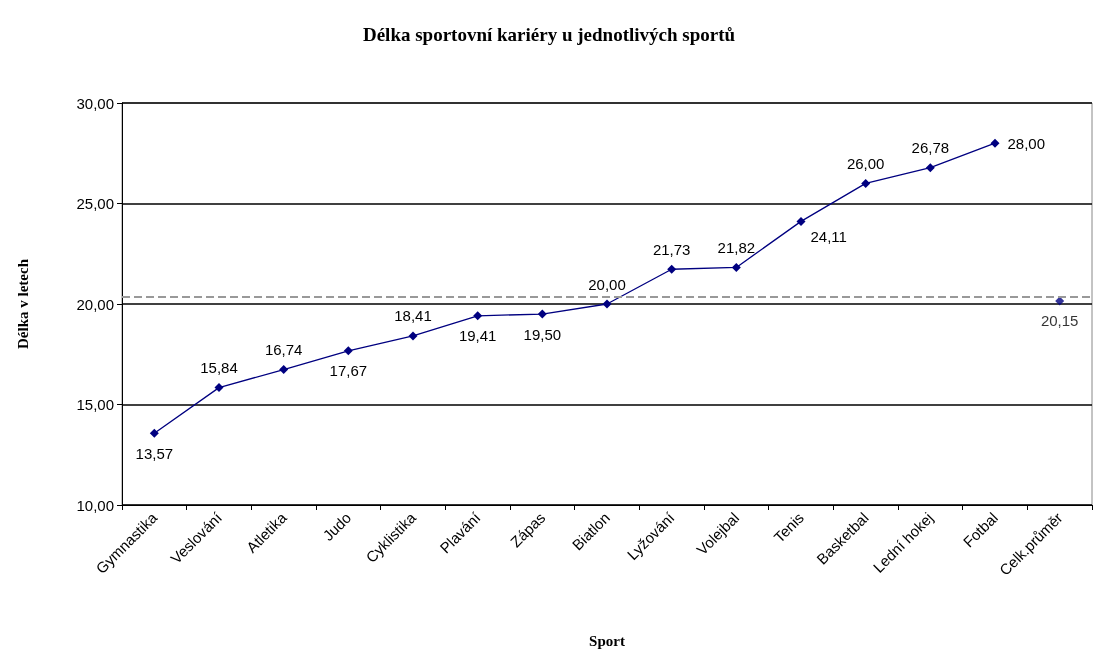 Image resolution: width=1098 pixels, height=653 pixels. Describe the element at coordinates (95, 505) in the screenshot. I see `y-tick-label: 10,00` at that location.